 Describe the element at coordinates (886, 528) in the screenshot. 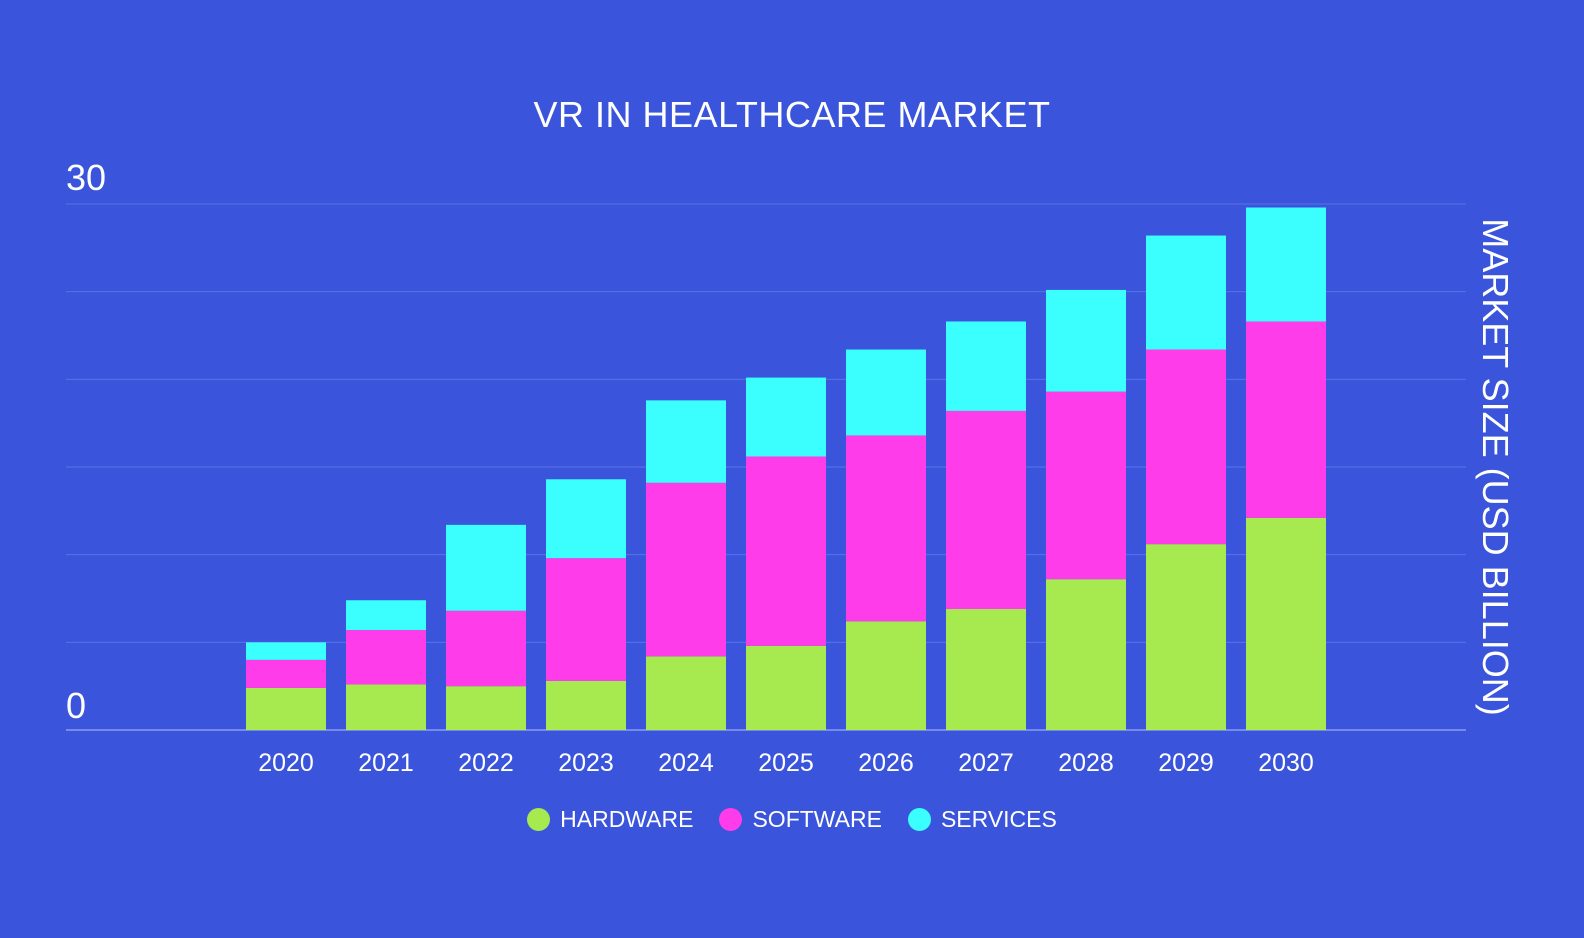

I see `bar-software-2026` at that location.